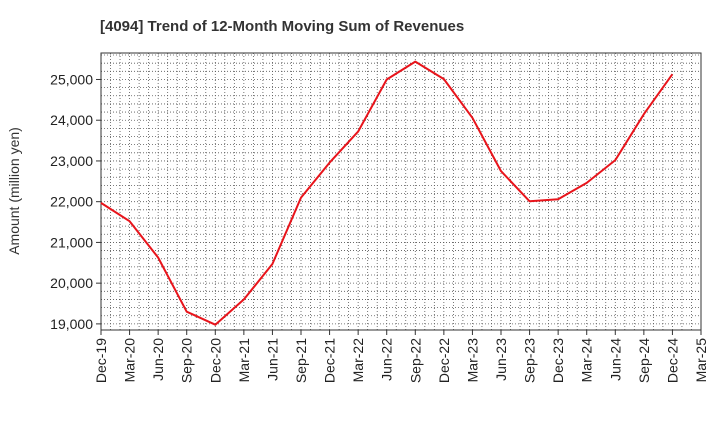  I want to click on x-tick-label: Mar-21, so click(244, 360).